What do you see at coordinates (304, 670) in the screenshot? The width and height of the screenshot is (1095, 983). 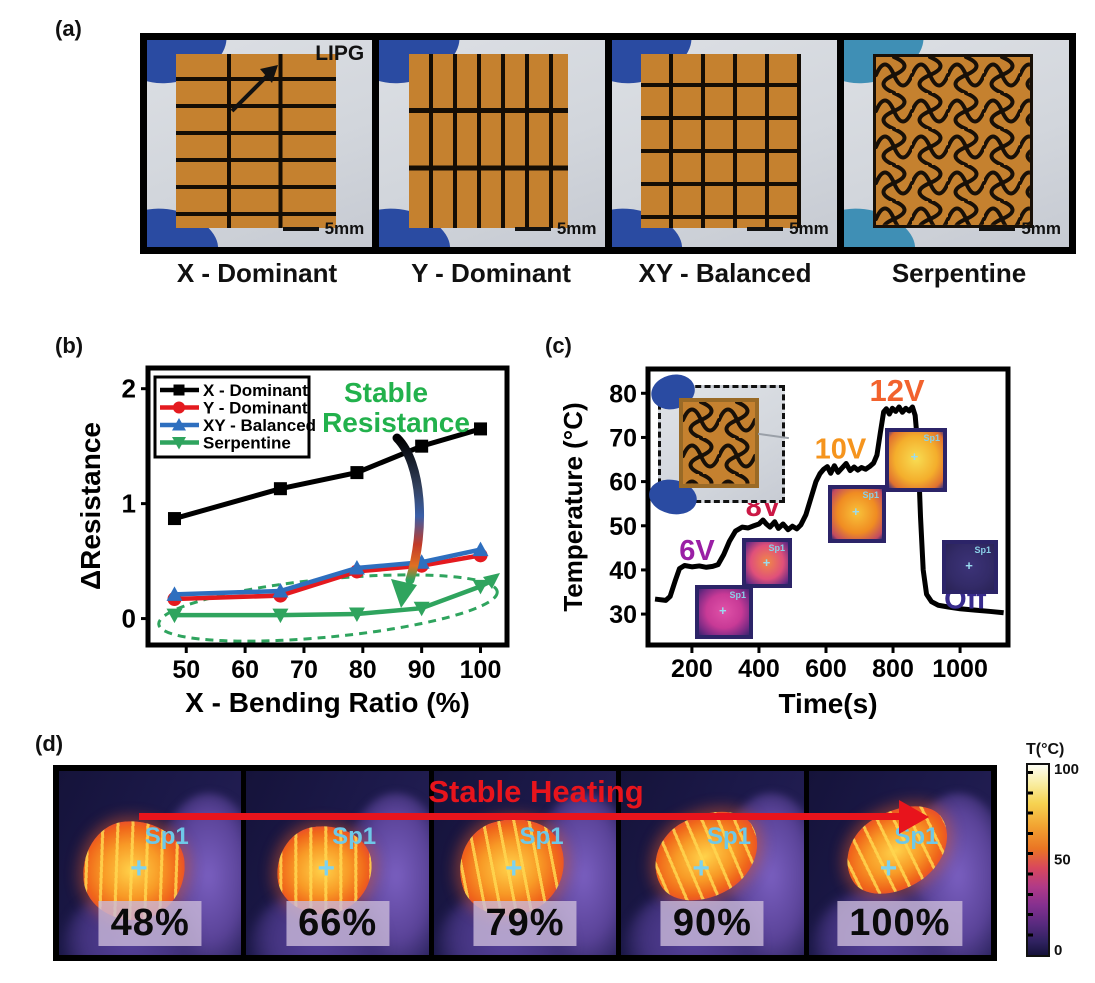 I see `x-tick-label: 70` at bounding box center [304, 670].